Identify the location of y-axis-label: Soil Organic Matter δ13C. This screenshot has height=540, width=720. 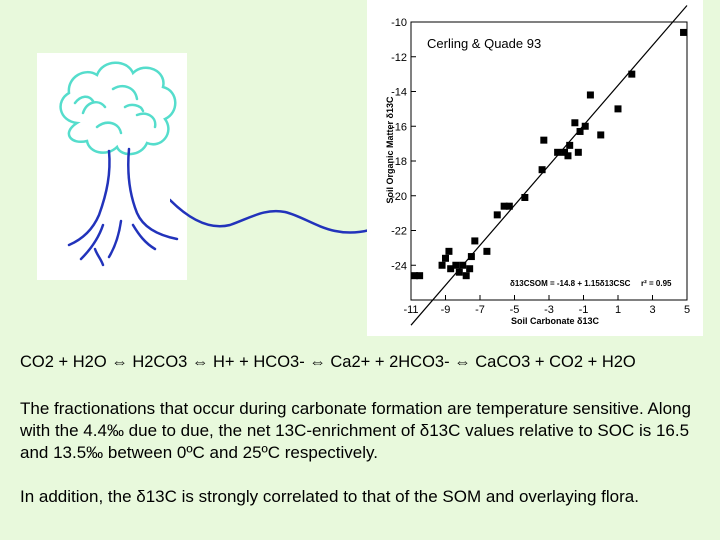
(390, 149).